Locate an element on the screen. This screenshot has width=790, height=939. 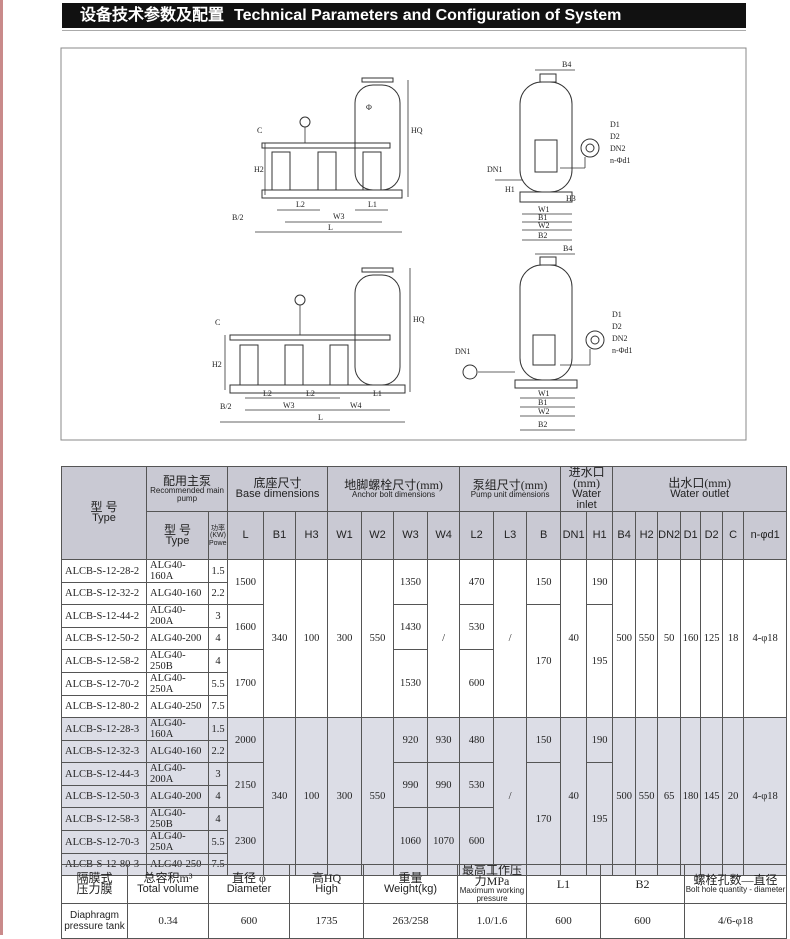
tank-header-cell: 重量 Weight(kg) is located at coordinates (410, 884).